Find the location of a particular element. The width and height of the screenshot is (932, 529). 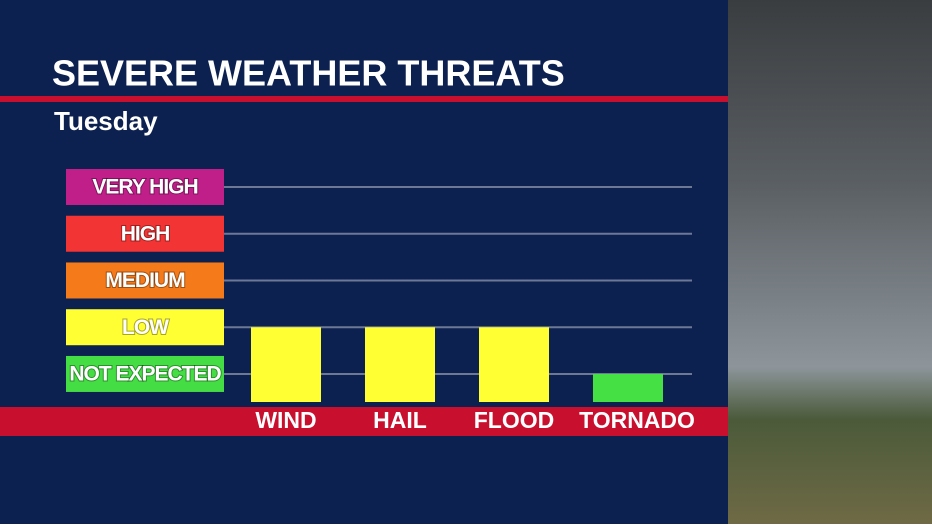

y-tick-label: HIGH is located at coordinates (145, 233).